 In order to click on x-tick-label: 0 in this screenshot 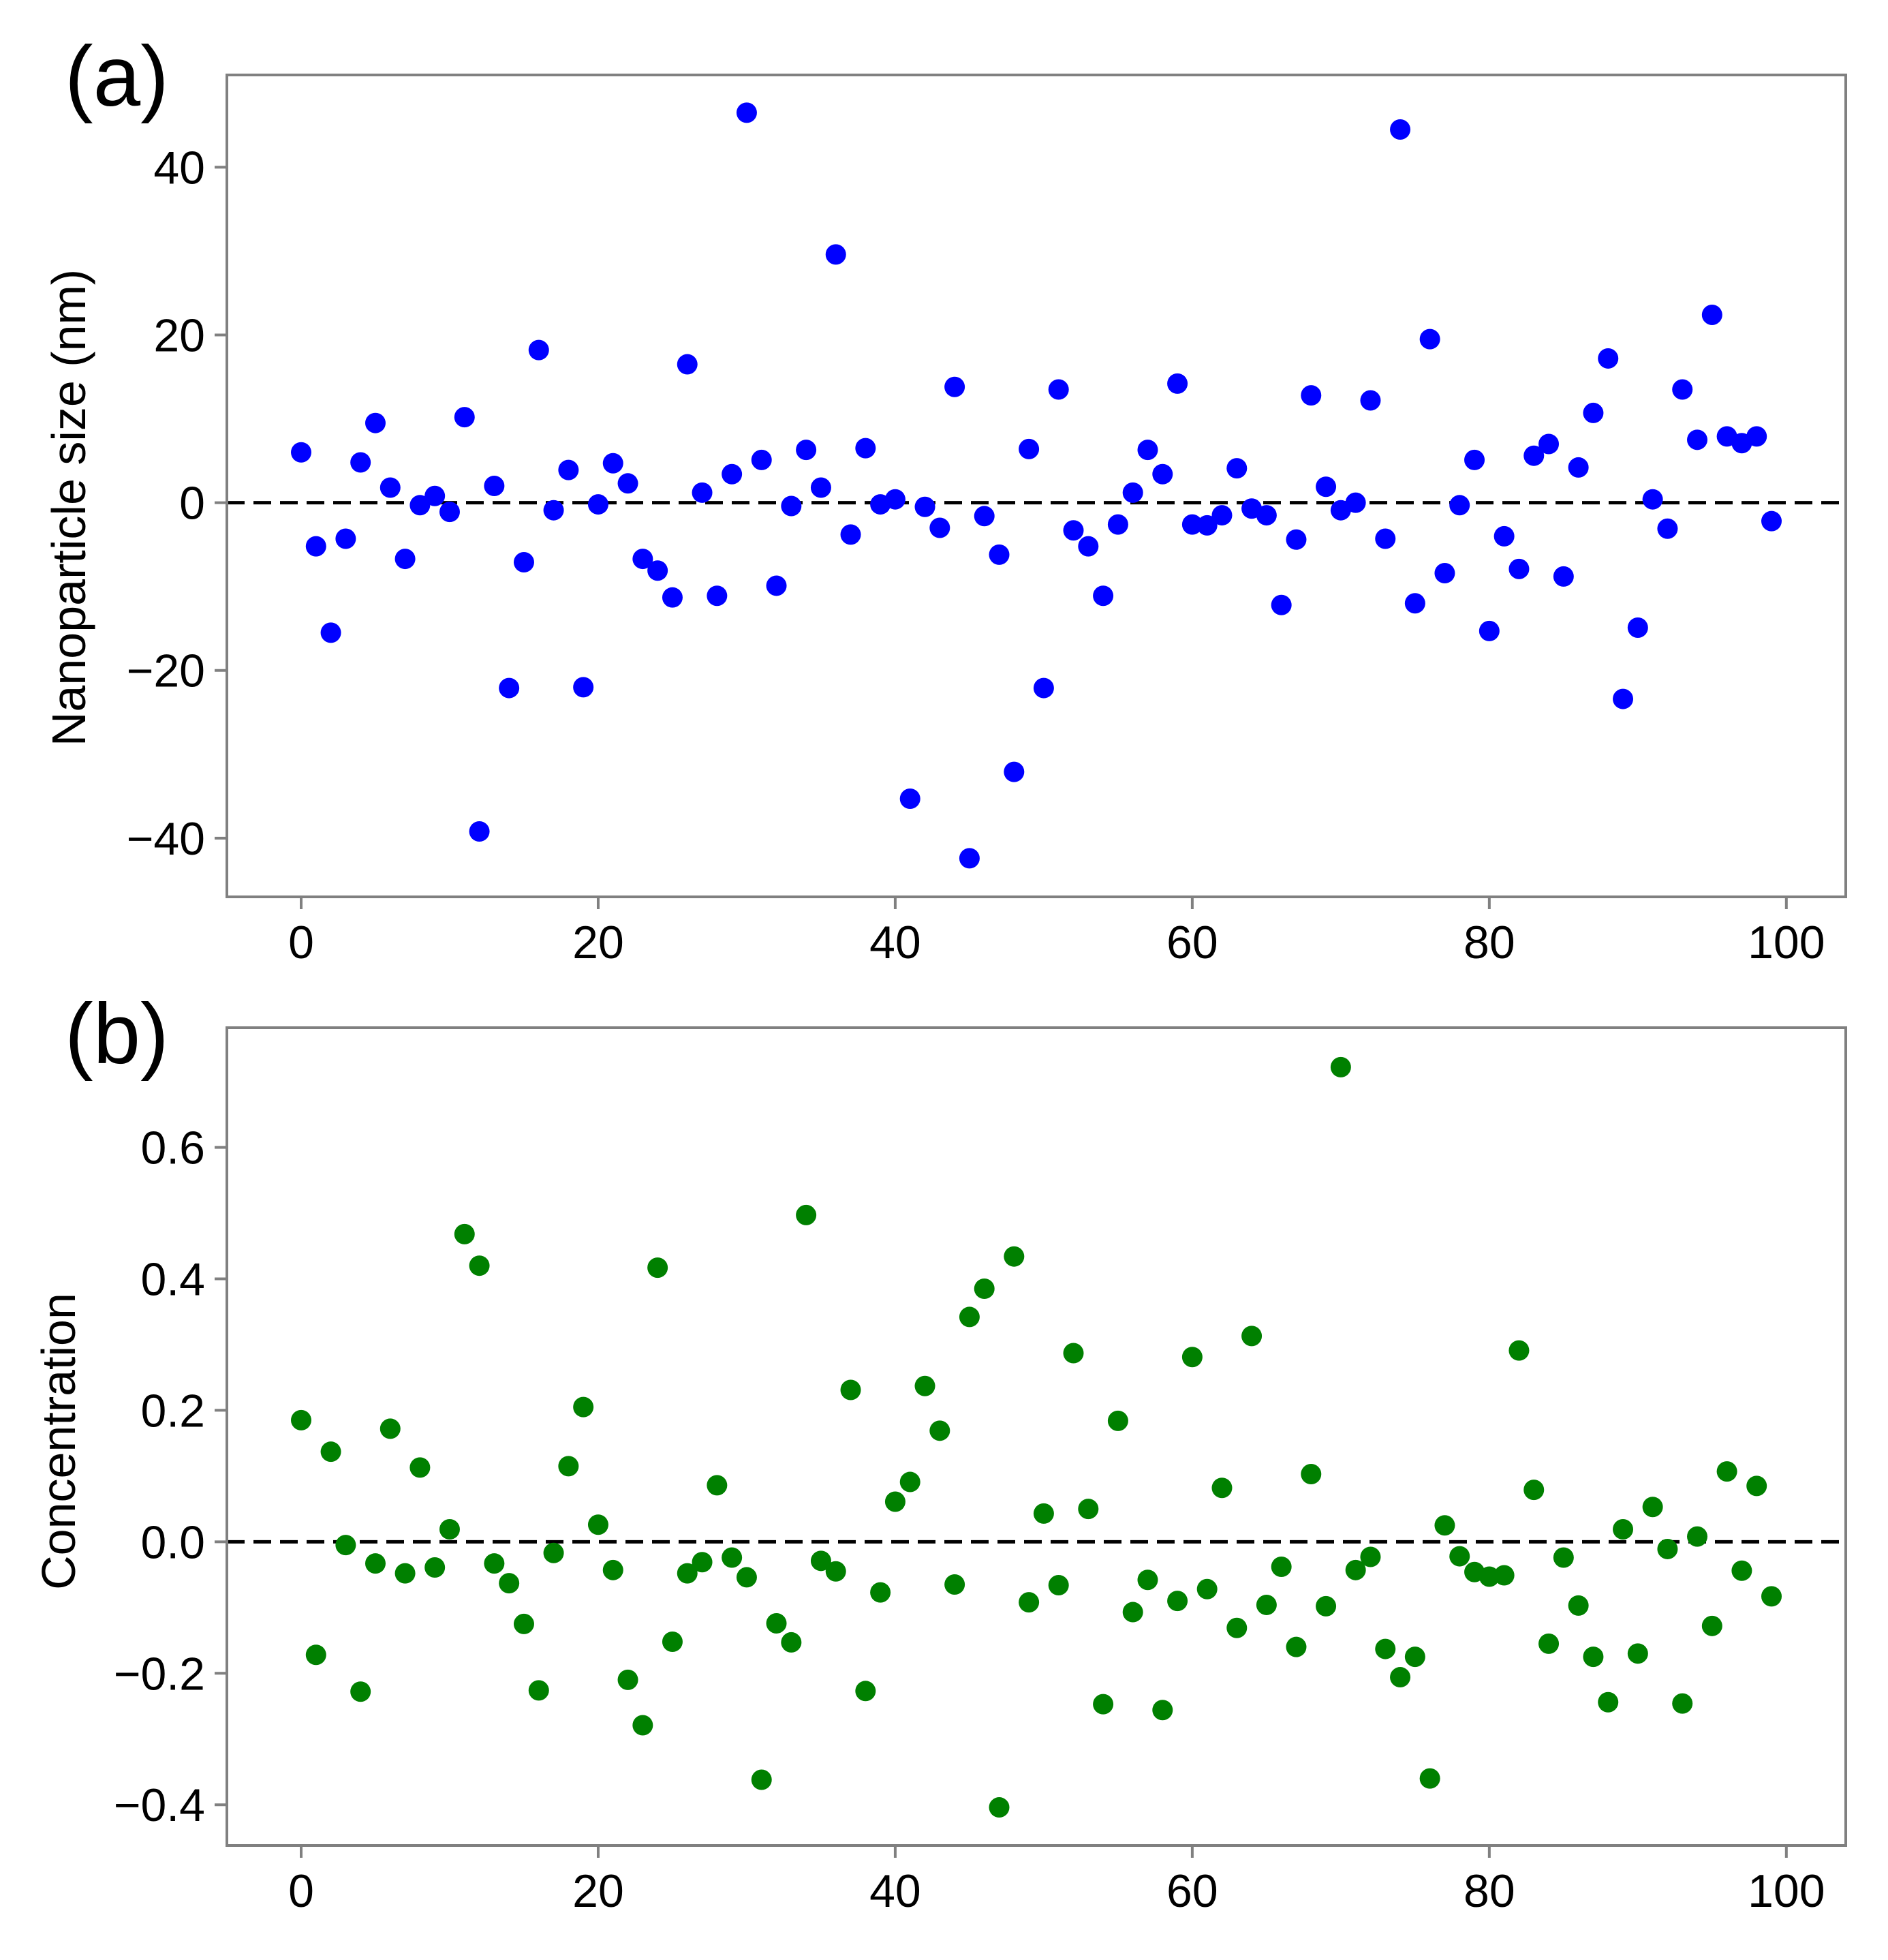, I will do `click(301, 1891)`.